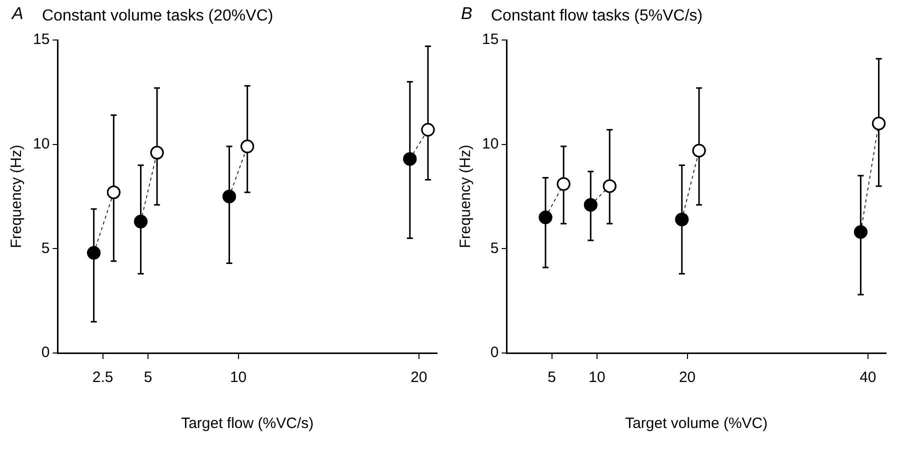 The height and width of the screenshot is (451, 899). I want to click on x-tick-label: 40, so click(868, 377).